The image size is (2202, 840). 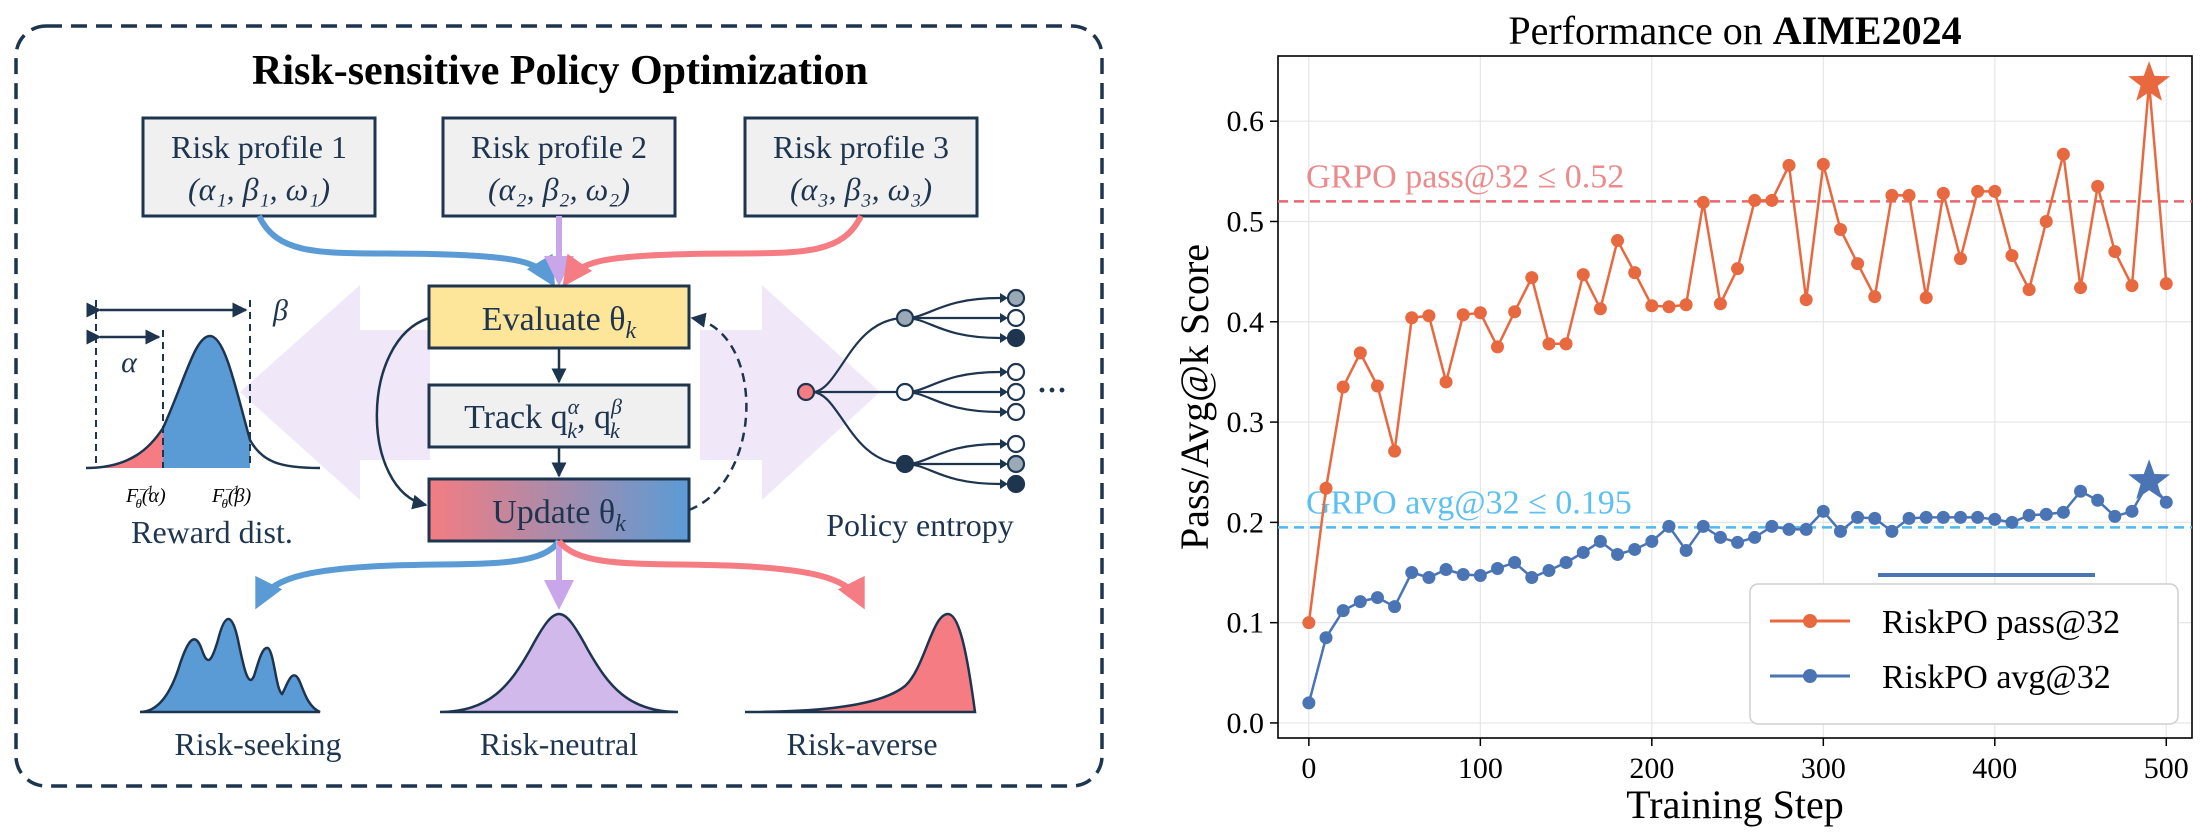 I want to click on entropy-ellipsis: ···, so click(x=1052, y=390).